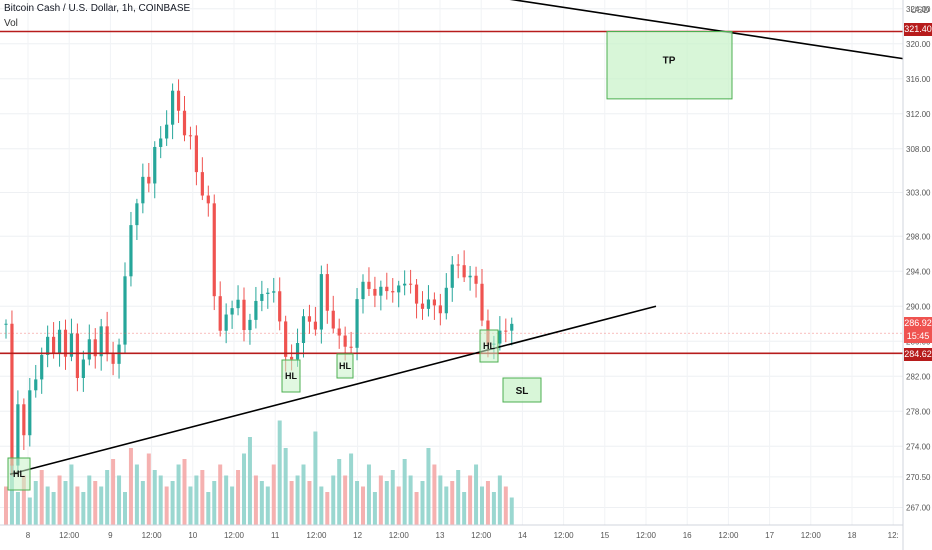 This screenshot has width=932, height=550. Describe the element at coordinates (918, 411) in the screenshot. I see `y-tick-label: 278.00` at that location.